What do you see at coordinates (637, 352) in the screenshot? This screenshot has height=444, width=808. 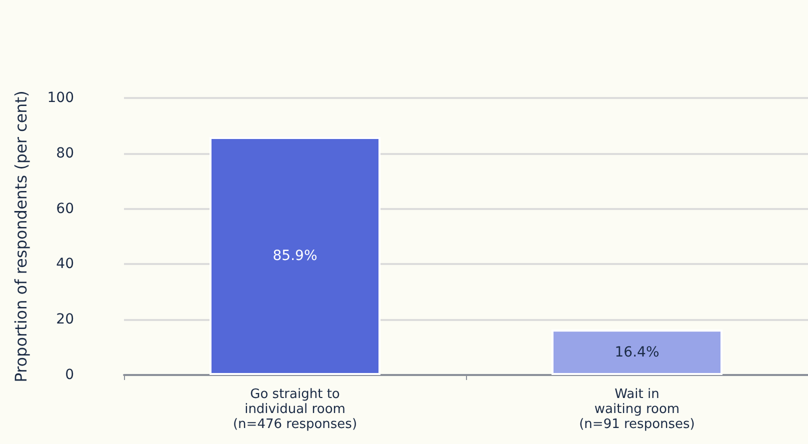 I see `data-label: 16.4%` at bounding box center [637, 352].